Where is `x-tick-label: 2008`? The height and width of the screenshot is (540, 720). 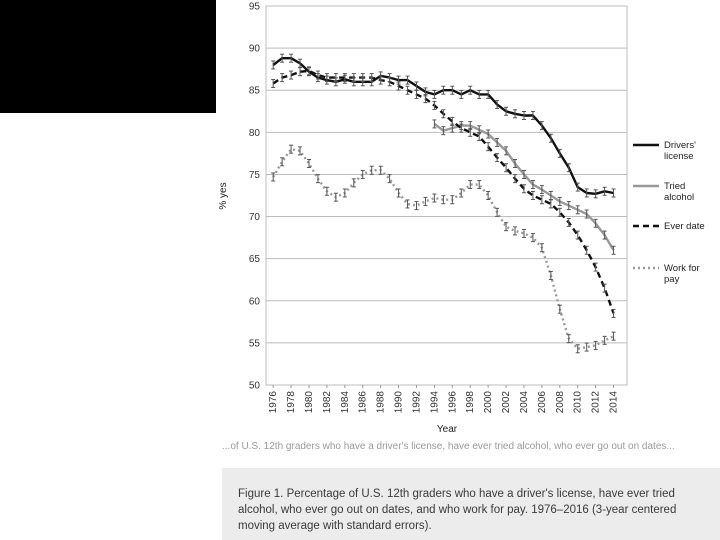 x-tick-label: 2008 is located at coordinates (560, 402).